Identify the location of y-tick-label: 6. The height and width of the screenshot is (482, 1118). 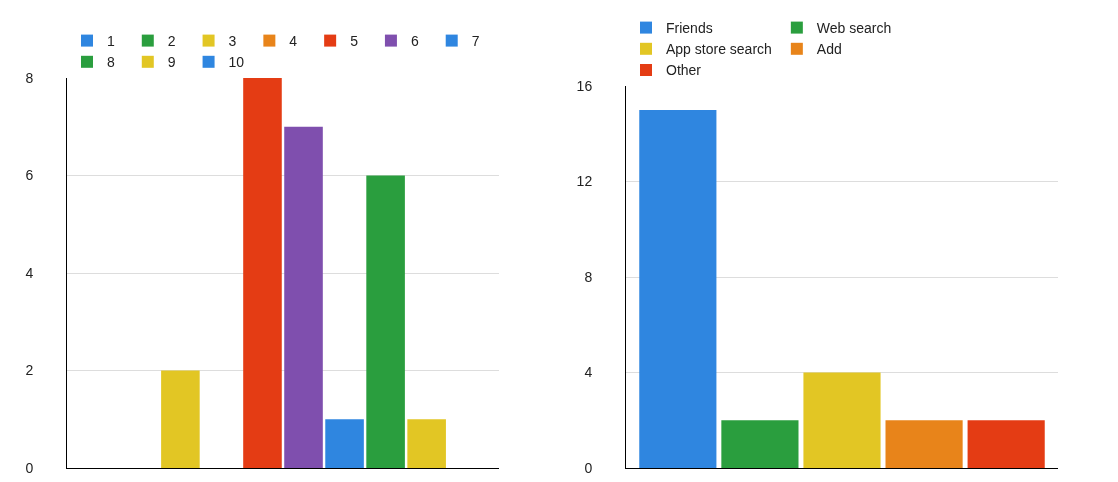
(29, 175).